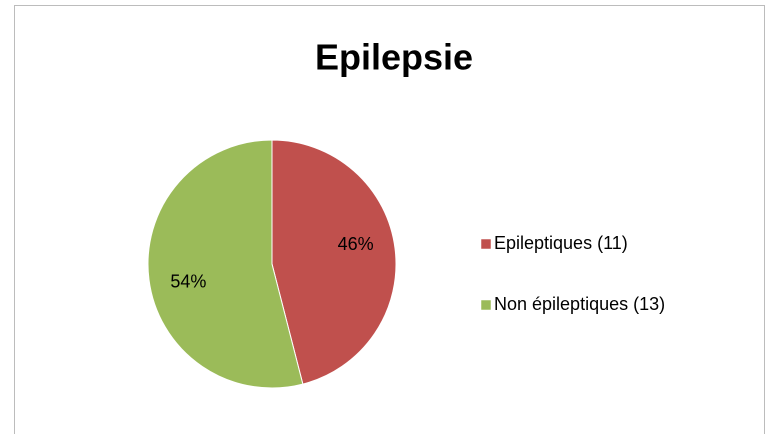 The height and width of the screenshot is (434, 766). What do you see at coordinates (394, 57) in the screenshot?
I see `chart-title: Epilepsie` at bounding box center [394, 57].